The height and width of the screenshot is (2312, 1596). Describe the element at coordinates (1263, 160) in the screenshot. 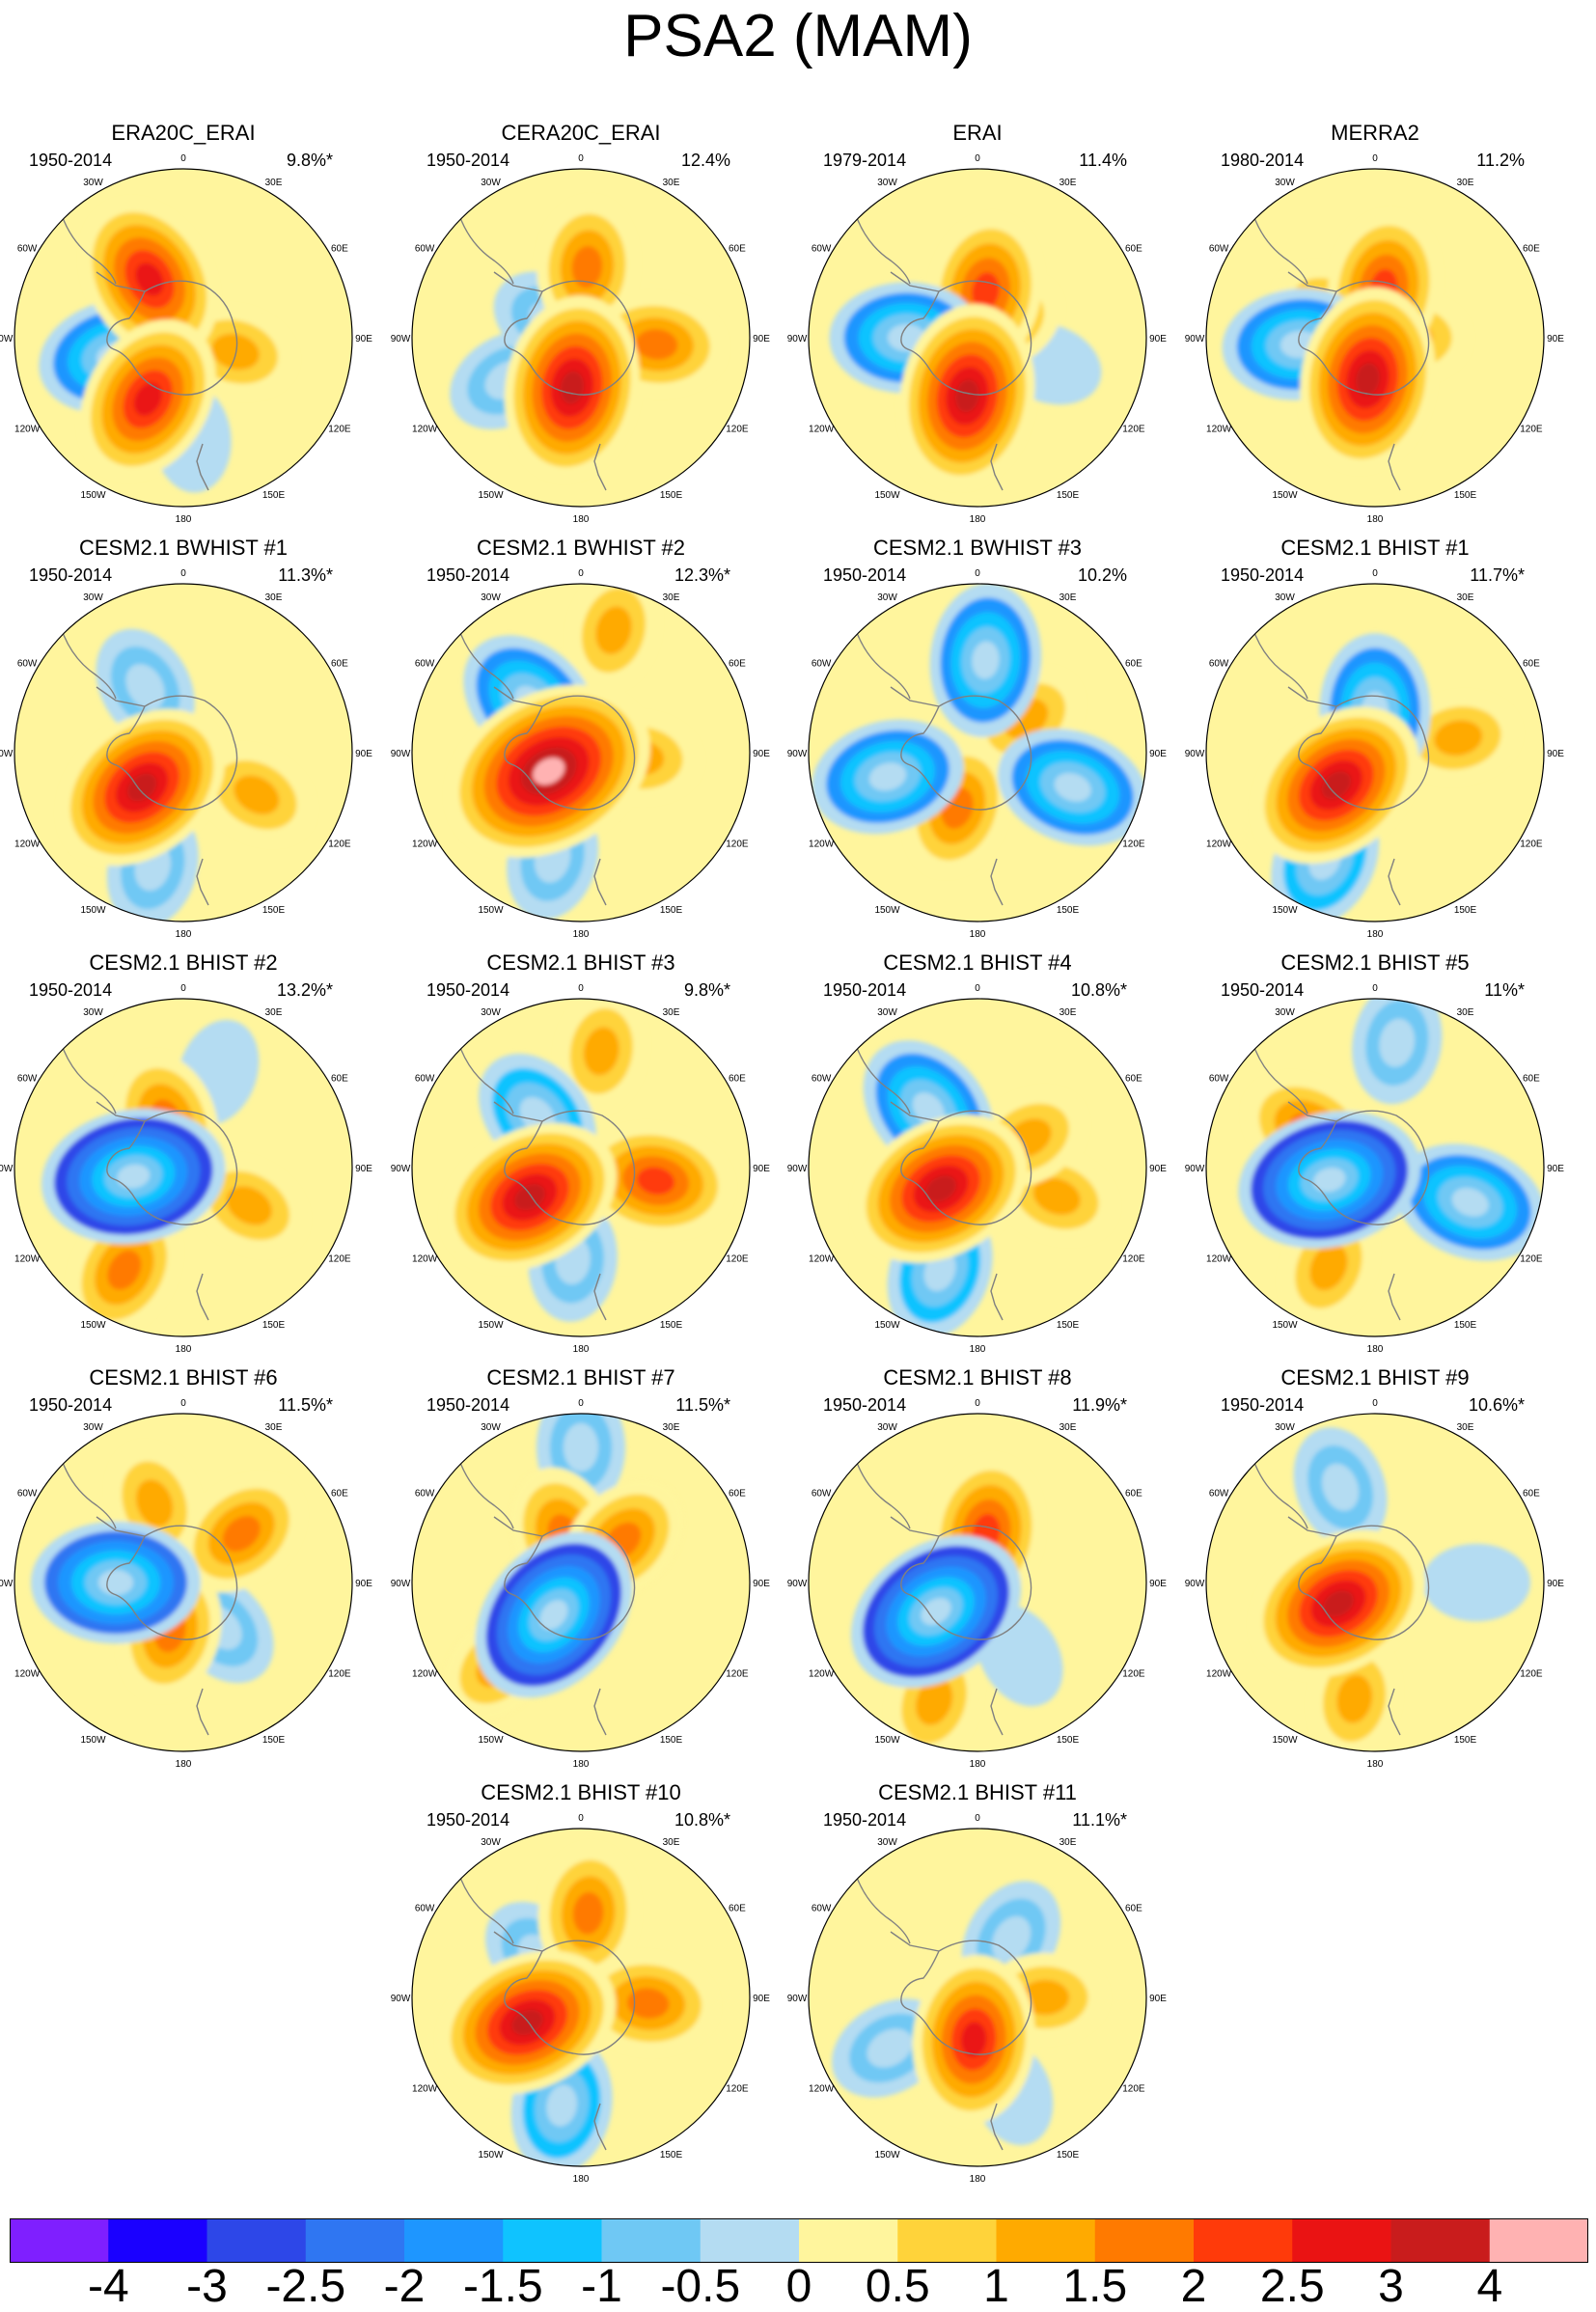

I see `panel-period: 1980-2014` at that location.